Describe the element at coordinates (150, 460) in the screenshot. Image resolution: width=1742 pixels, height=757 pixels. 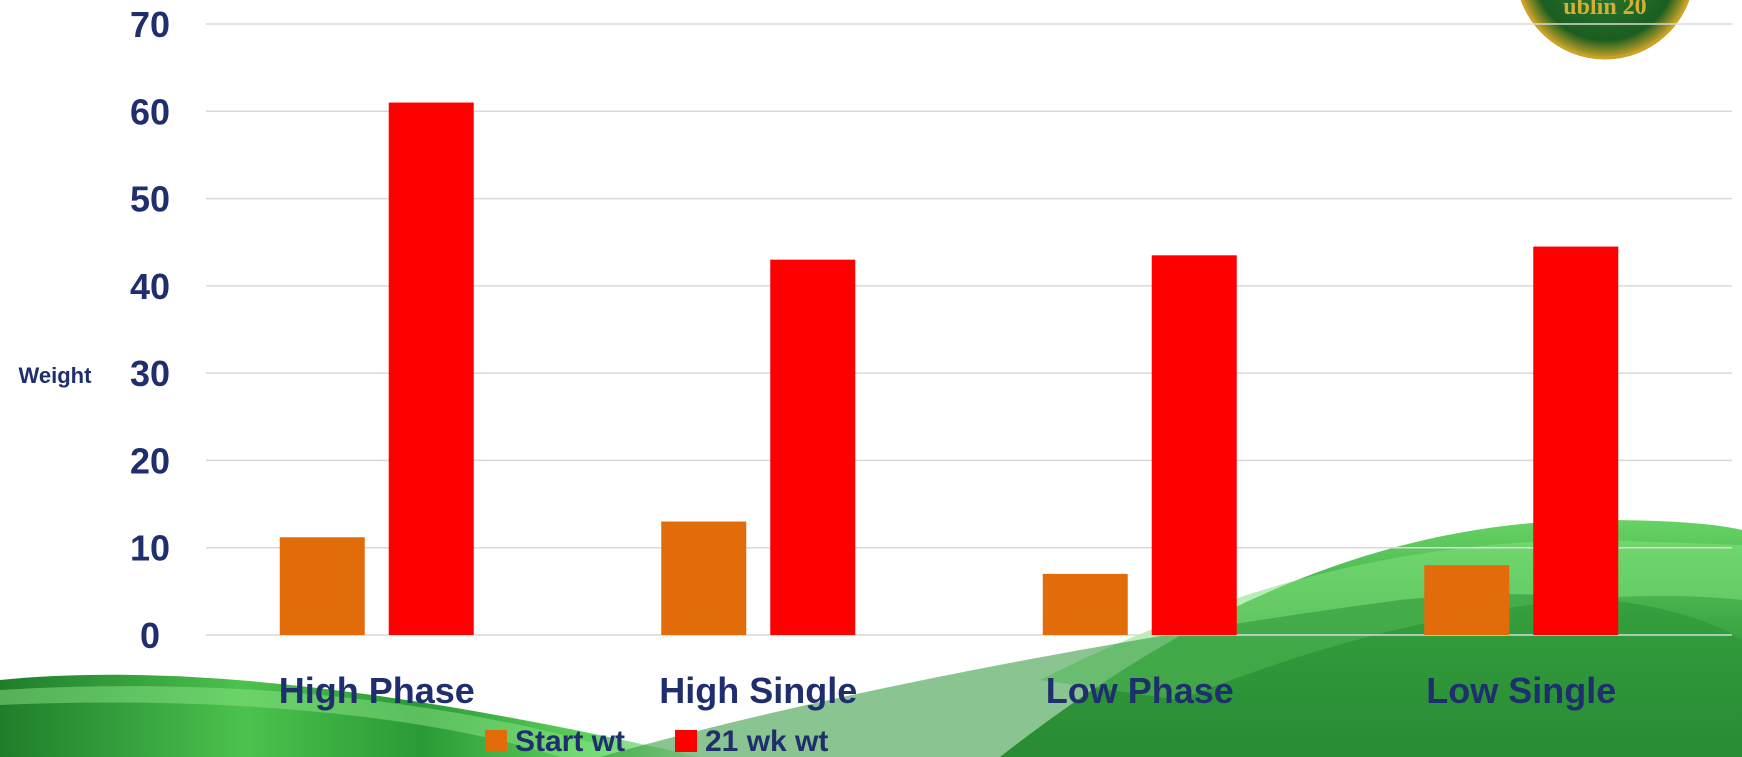
I see `y-tick-label: 20` at that location.